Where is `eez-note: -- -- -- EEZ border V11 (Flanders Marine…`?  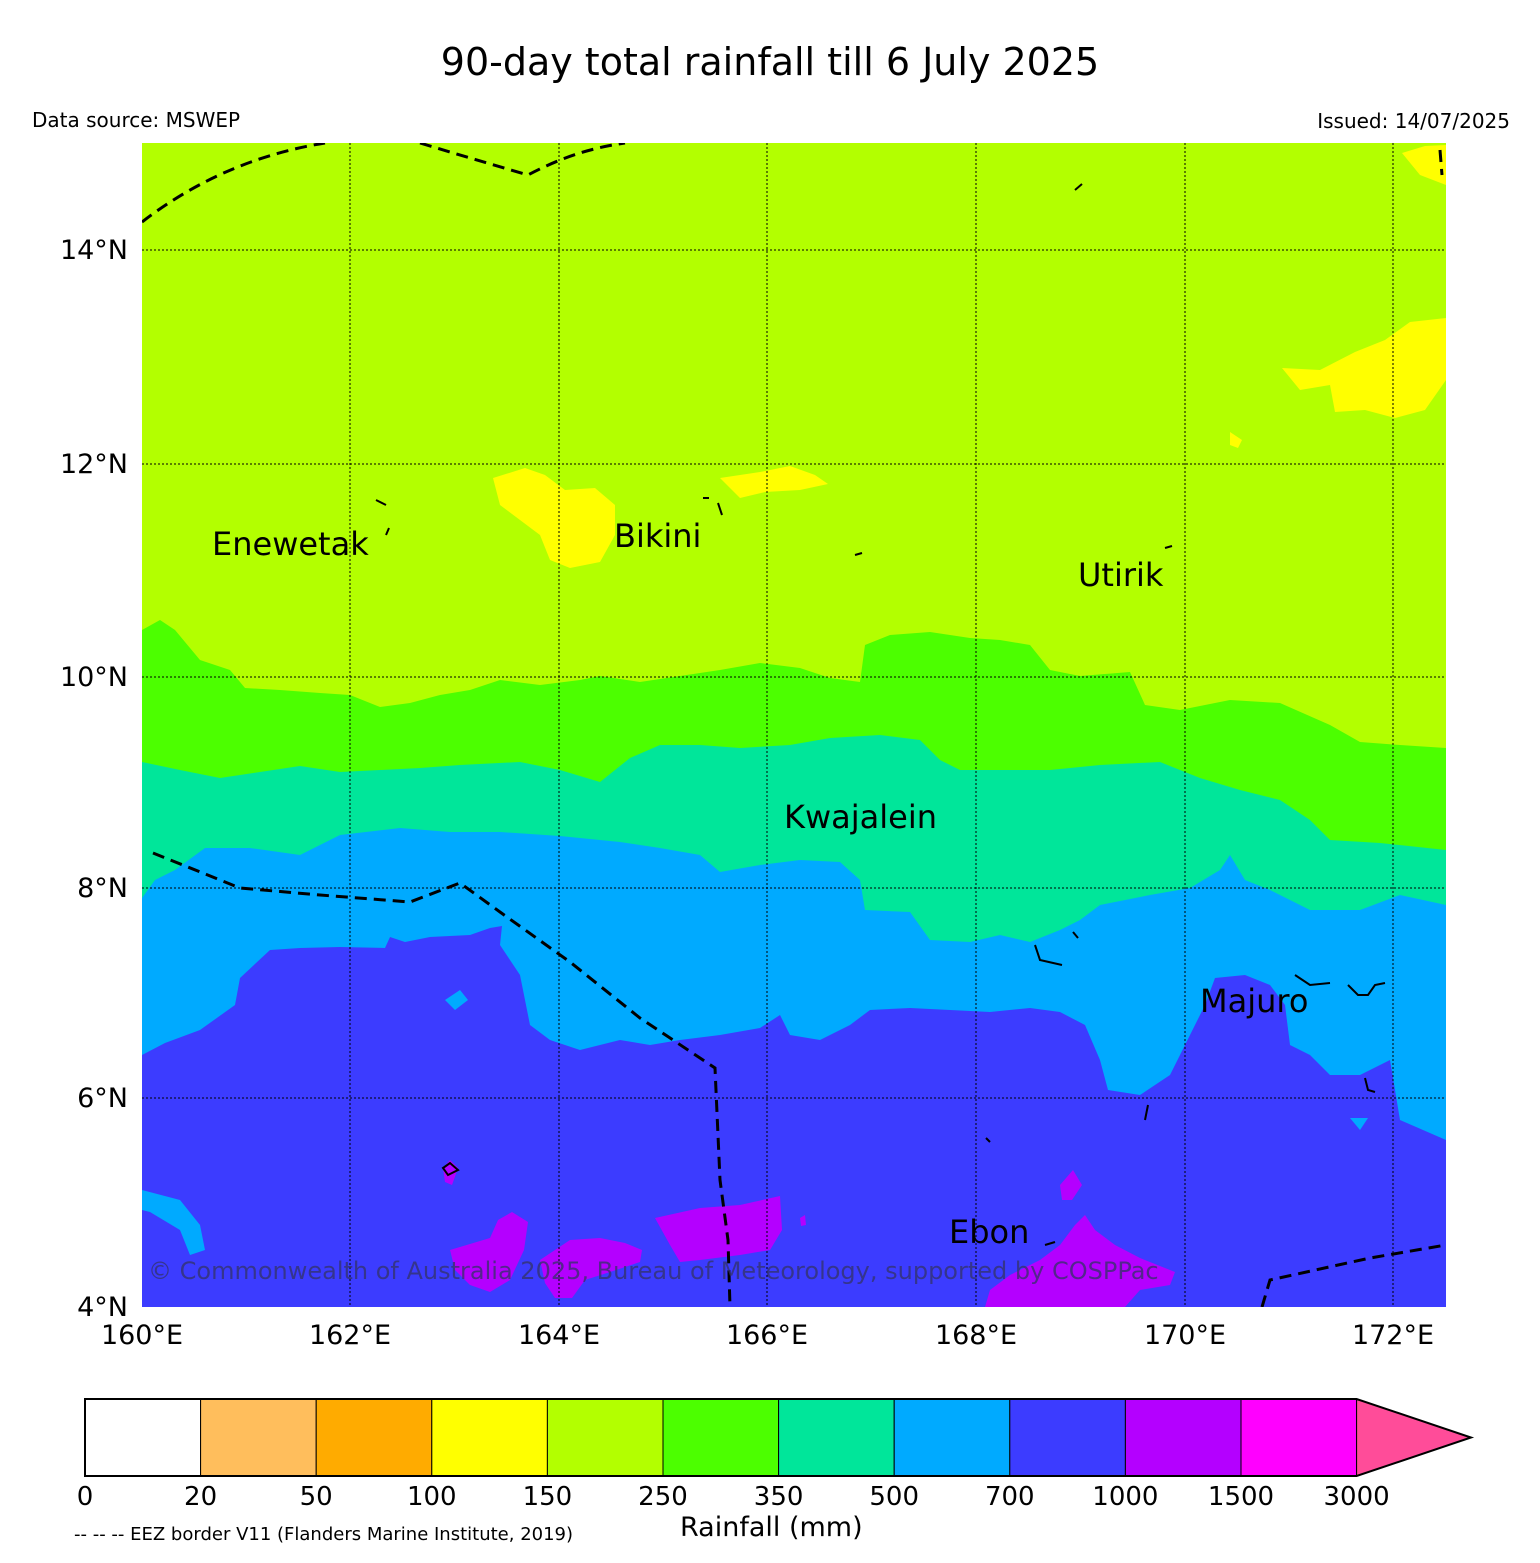
eez-note: -- -- -- EEZ border V11 (Flanders Marine… is located at coordinates (324, 1534).